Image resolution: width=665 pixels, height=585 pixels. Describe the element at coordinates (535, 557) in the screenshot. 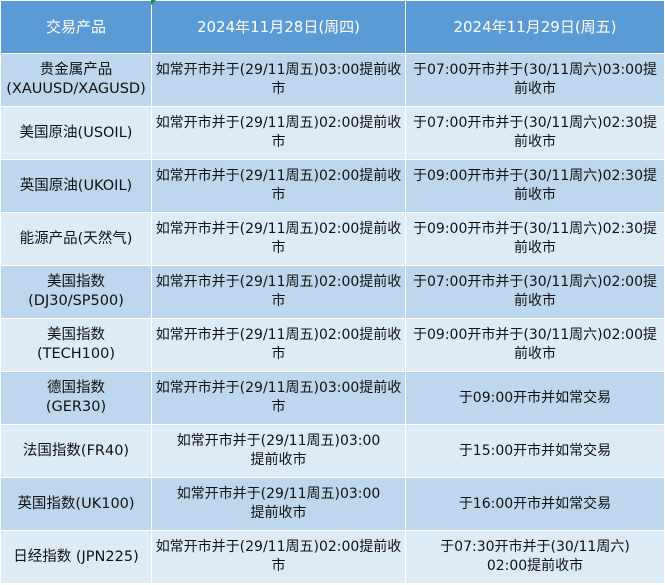

I see `nov29-cell: 于07:30开市并于(30/11周六) 02:00提前收市` at that location.